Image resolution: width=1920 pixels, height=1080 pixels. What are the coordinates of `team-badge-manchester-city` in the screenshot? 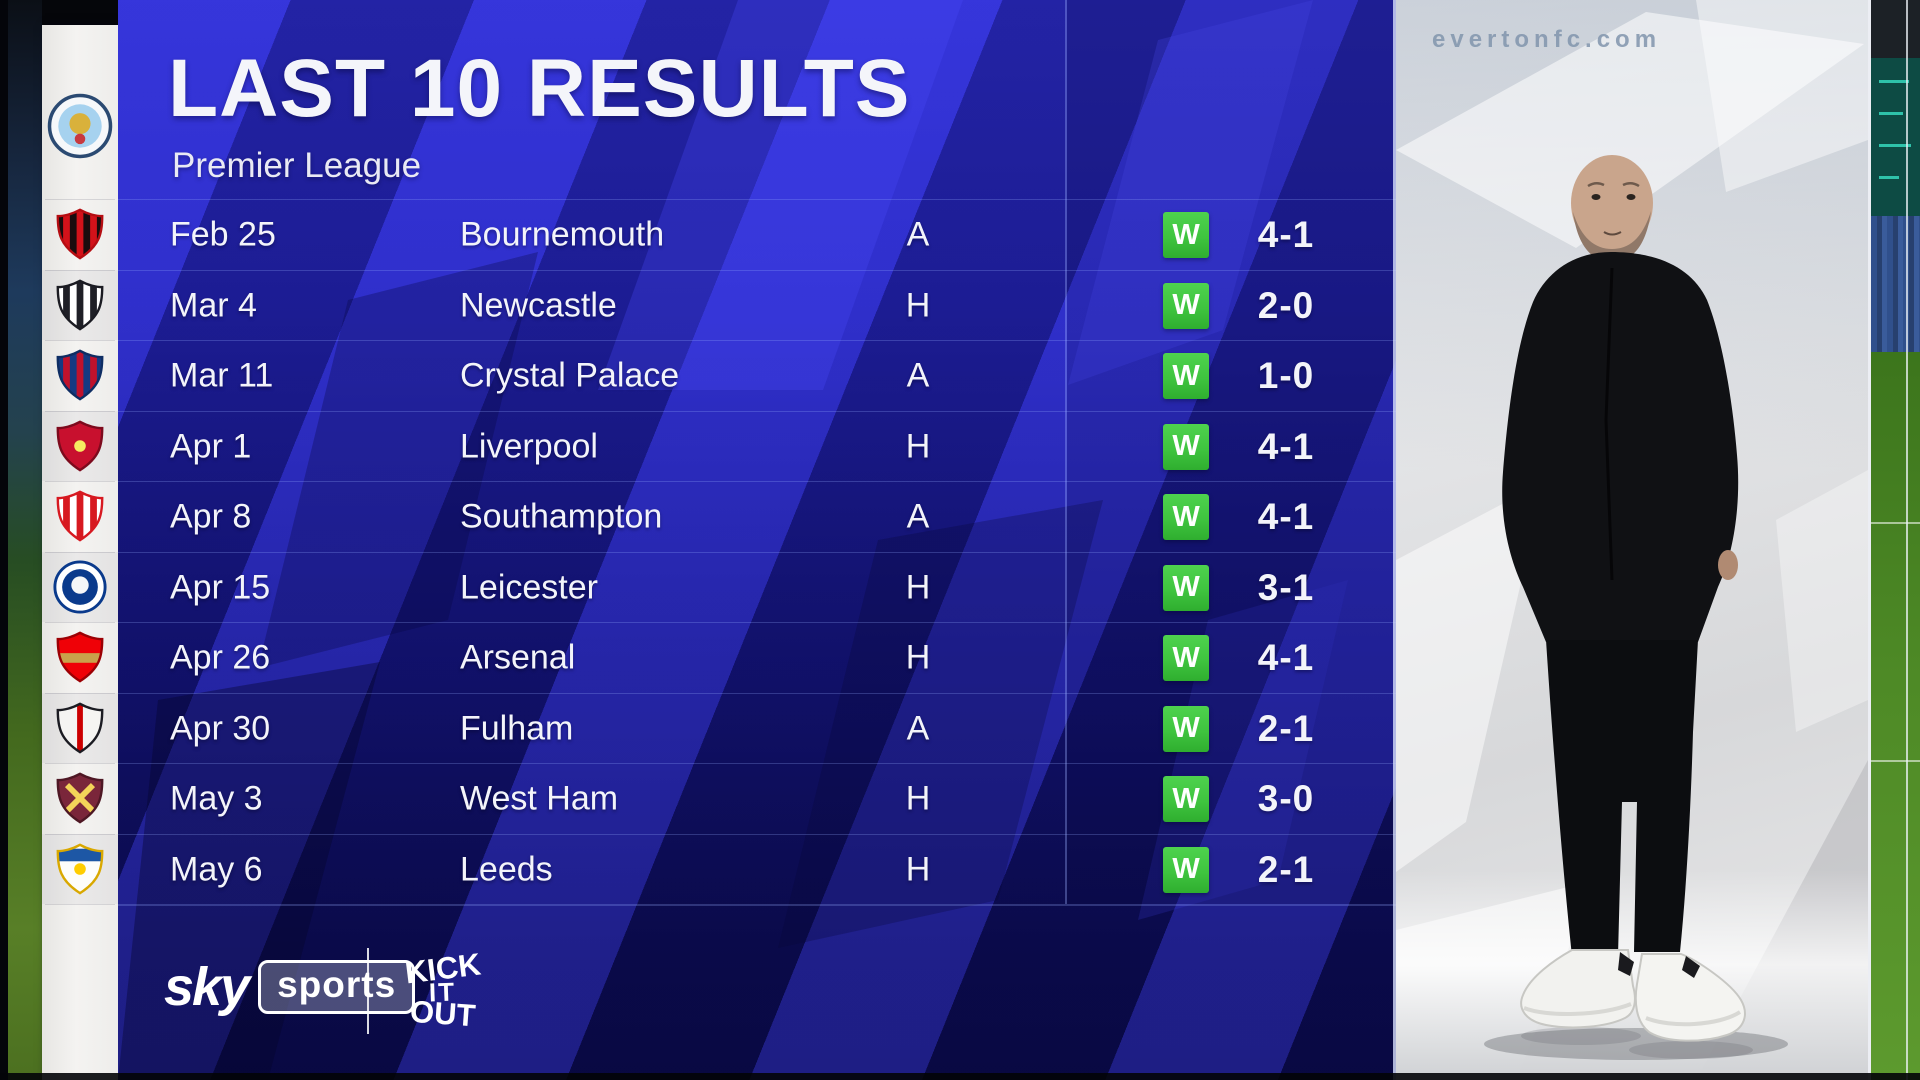 It's located at (80, 126).